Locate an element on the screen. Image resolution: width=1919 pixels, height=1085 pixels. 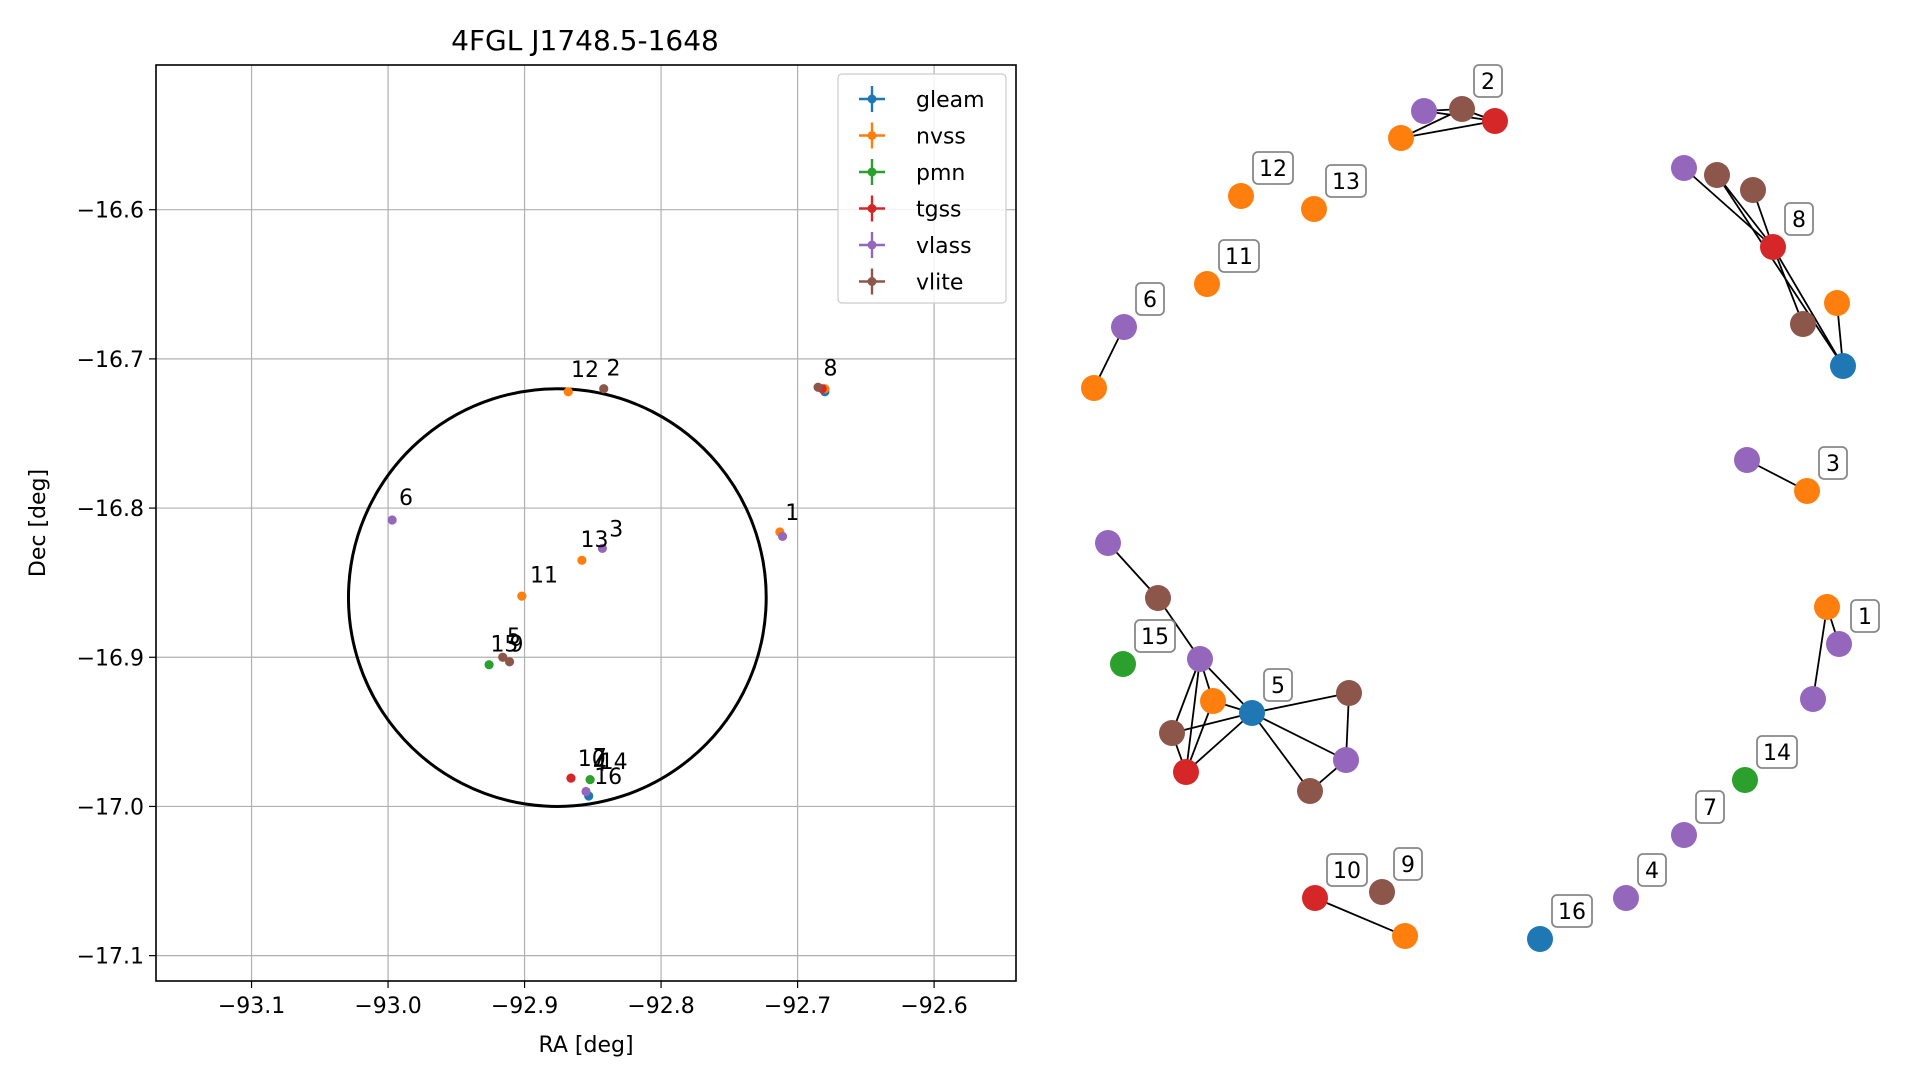
node-label: 8 is located at coordinates (1799, 220).